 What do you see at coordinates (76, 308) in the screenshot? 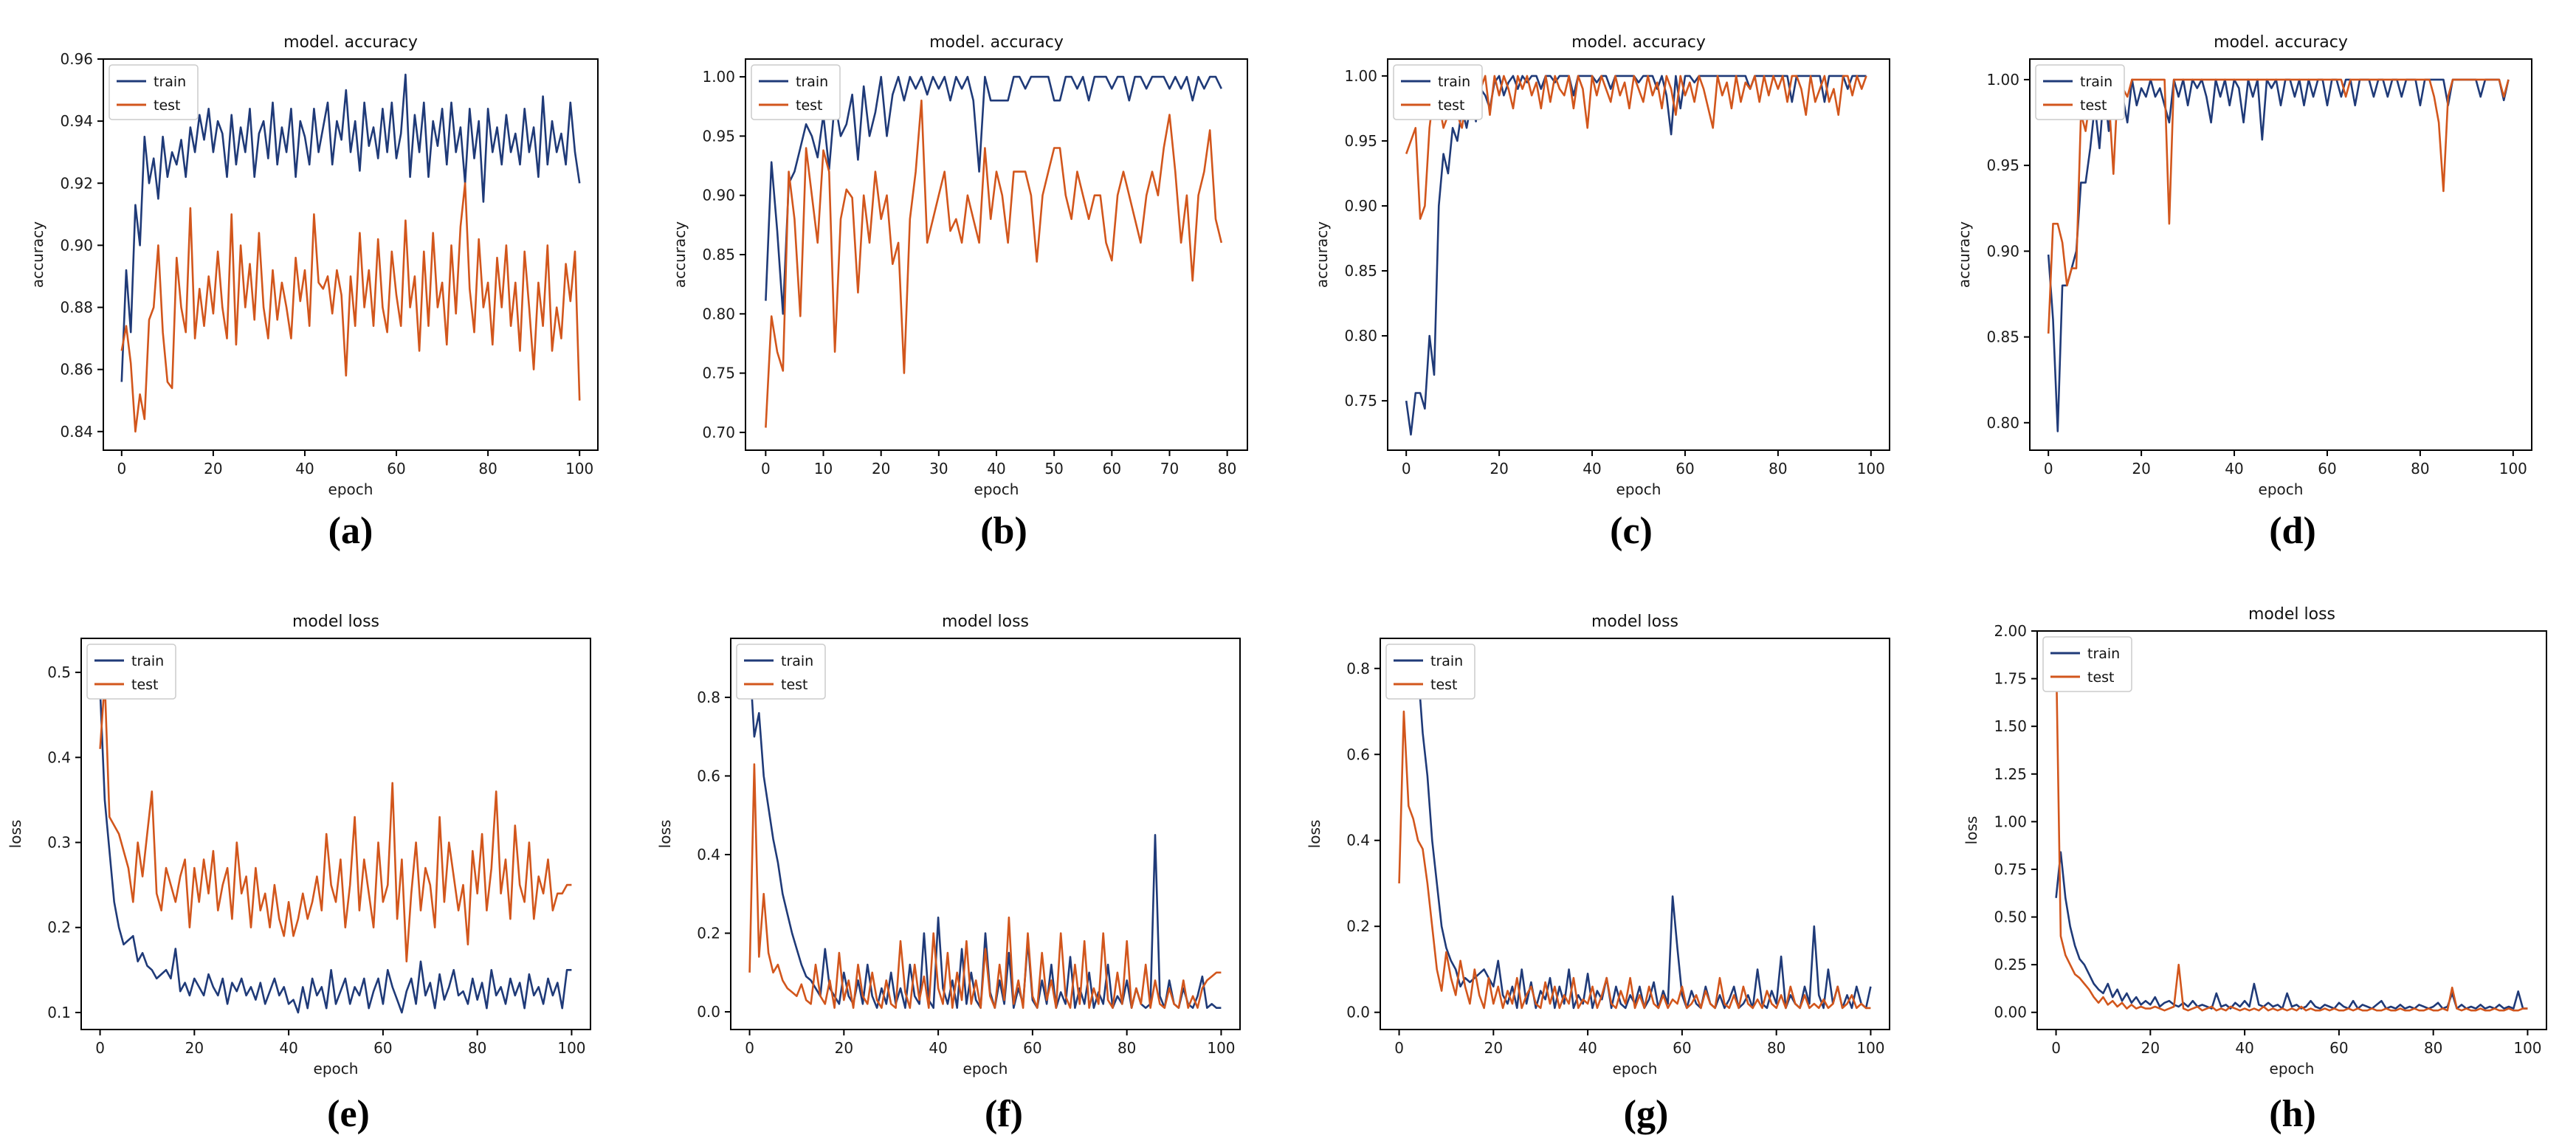
I see `y-tick-label: 0.88` at bounding box center [76, 308].